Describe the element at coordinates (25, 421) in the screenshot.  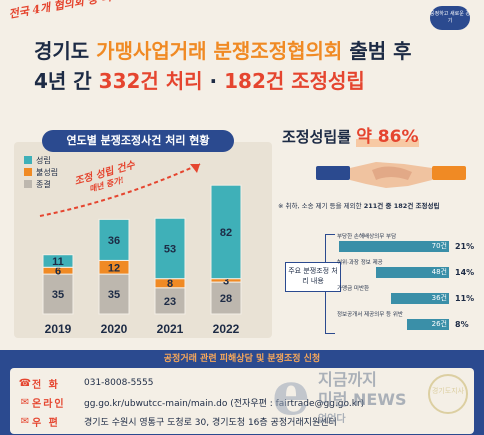
I see `mail-icon: ✉` at that location.